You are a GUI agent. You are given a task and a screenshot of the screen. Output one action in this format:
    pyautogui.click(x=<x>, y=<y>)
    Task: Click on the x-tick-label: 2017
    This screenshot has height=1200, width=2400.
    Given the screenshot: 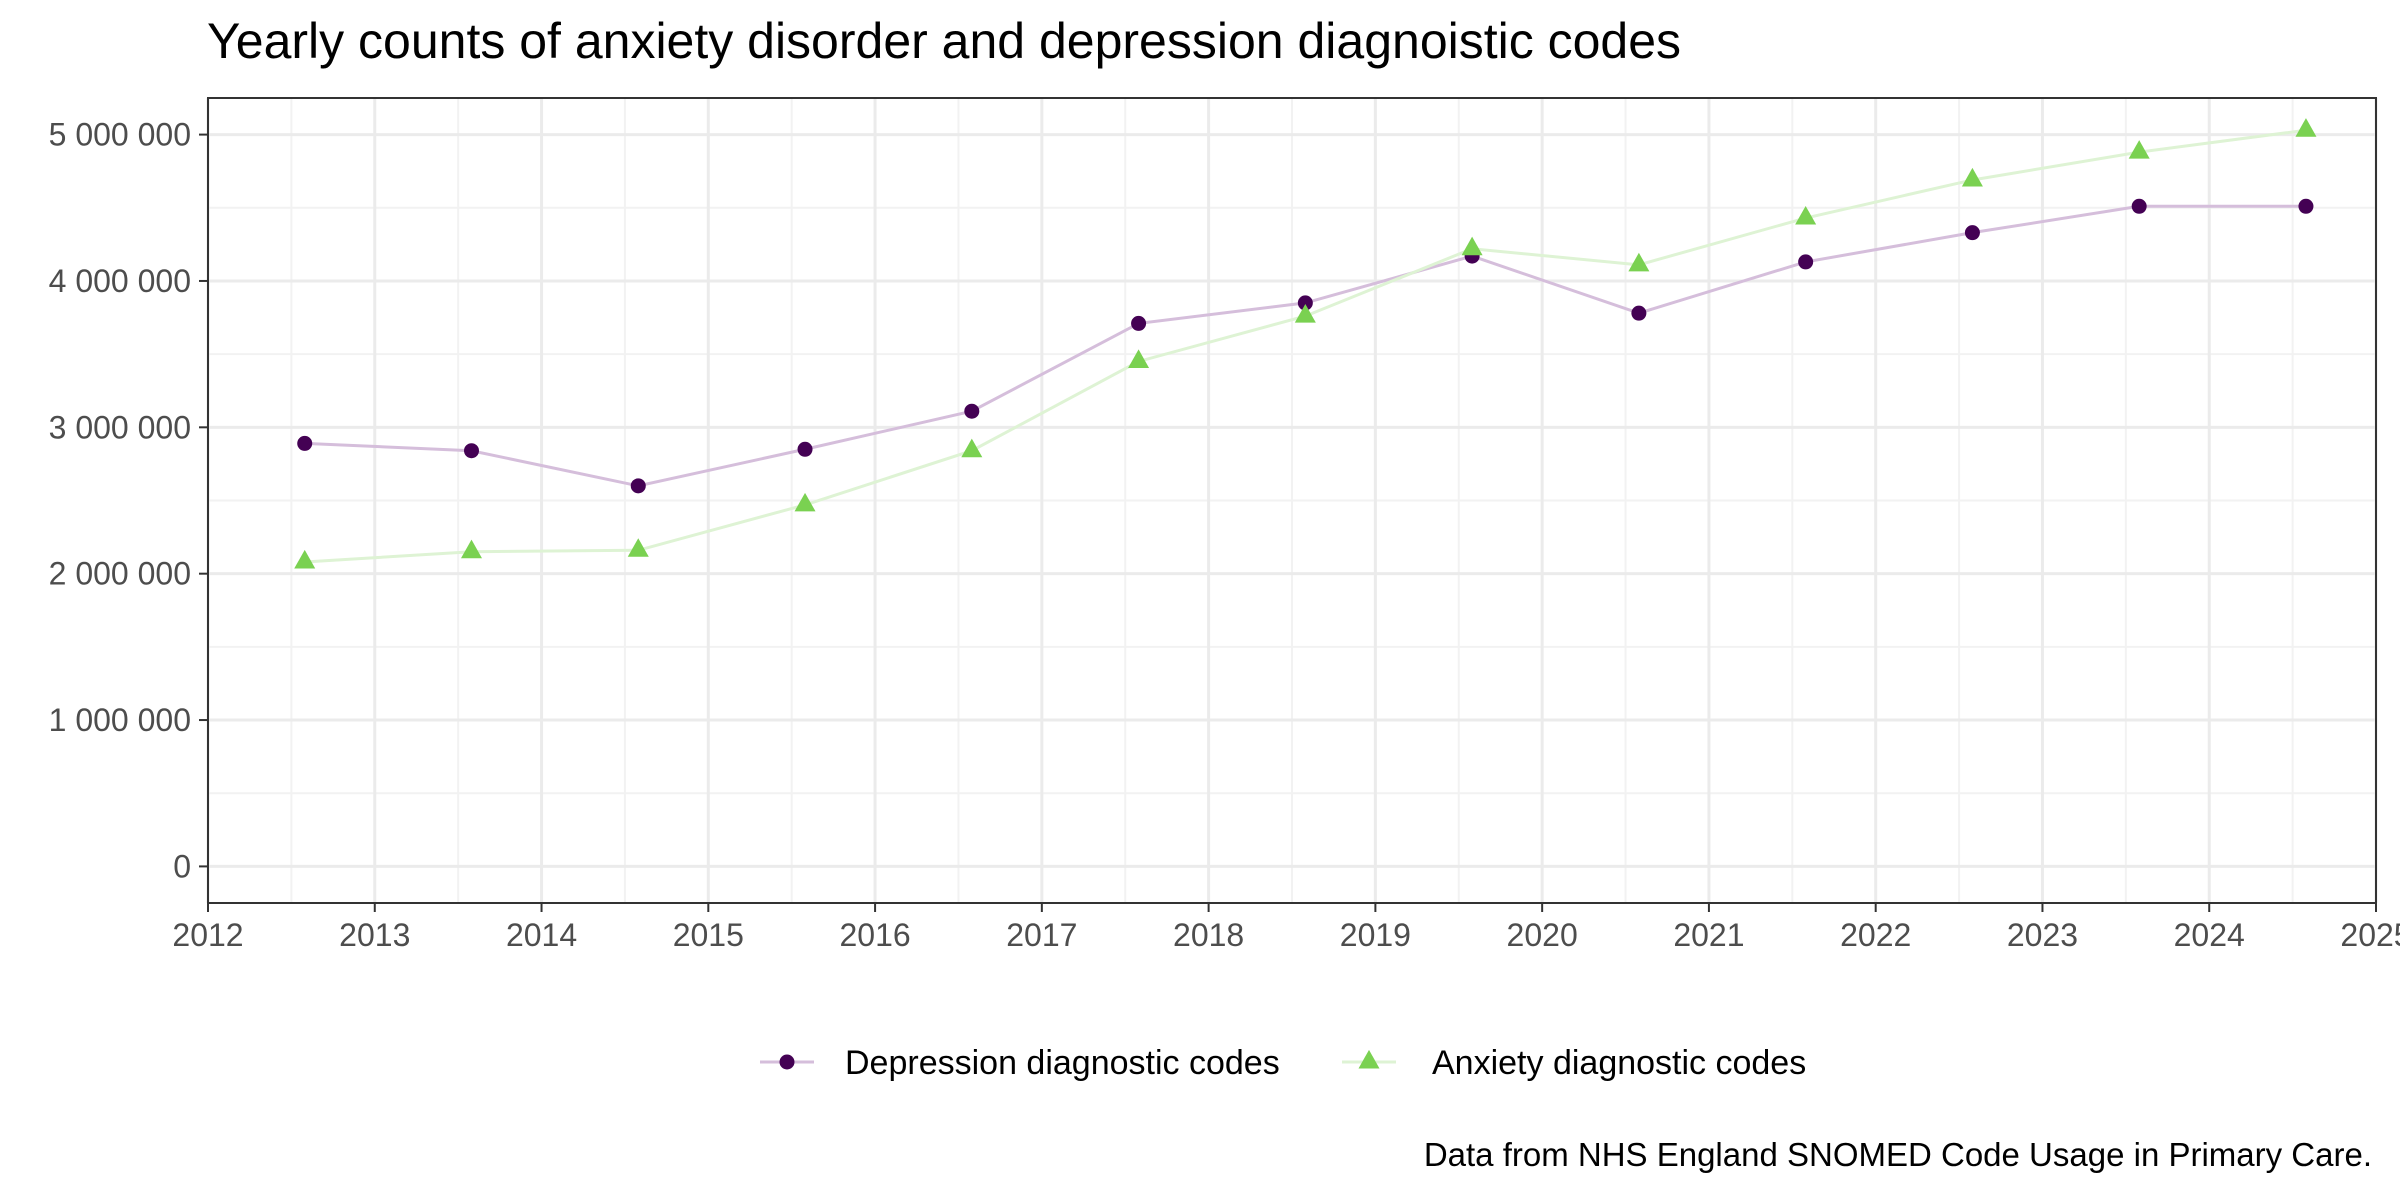 What is the action you would take?
    pyautogui.click(x=1041, y=935)
    